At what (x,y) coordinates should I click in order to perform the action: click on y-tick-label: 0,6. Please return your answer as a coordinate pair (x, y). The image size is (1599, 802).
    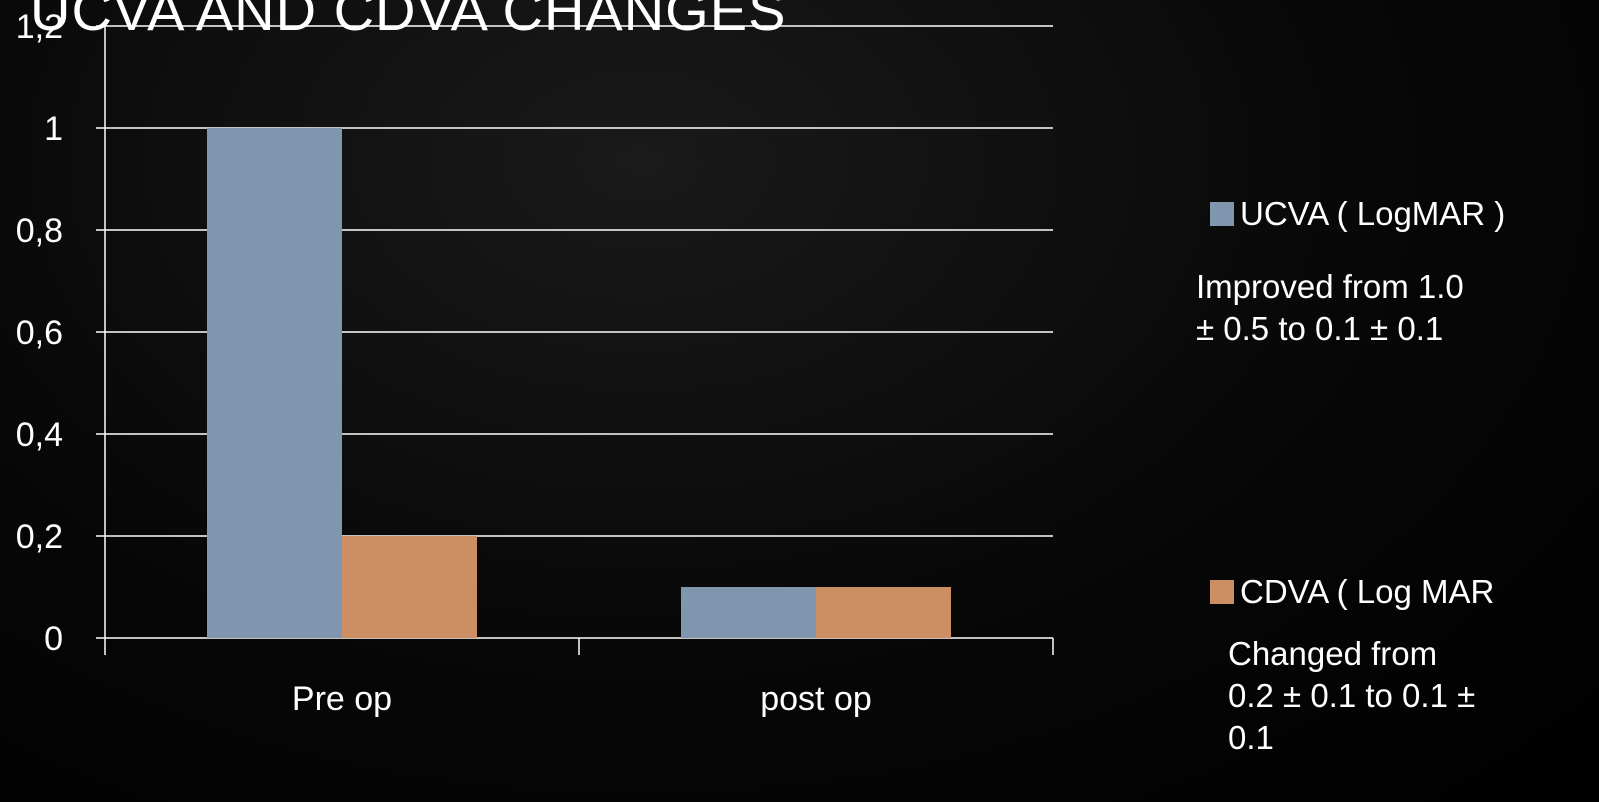
    Looking at the image, I should click on (39, 333).